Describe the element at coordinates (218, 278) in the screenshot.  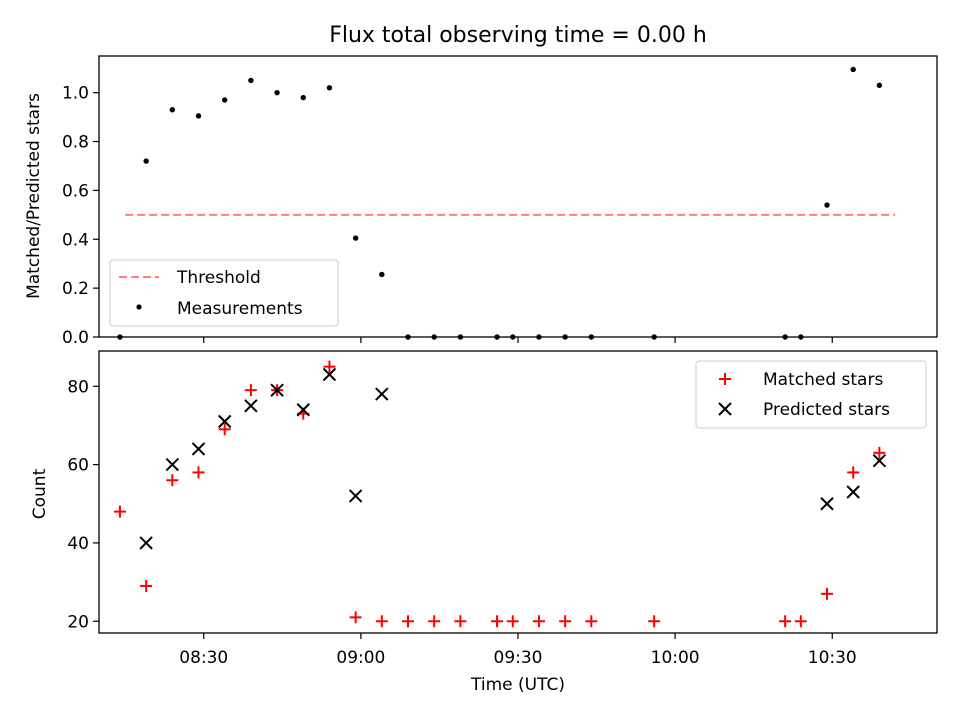
I see `legend-threshold-label: Threshold` at that location.